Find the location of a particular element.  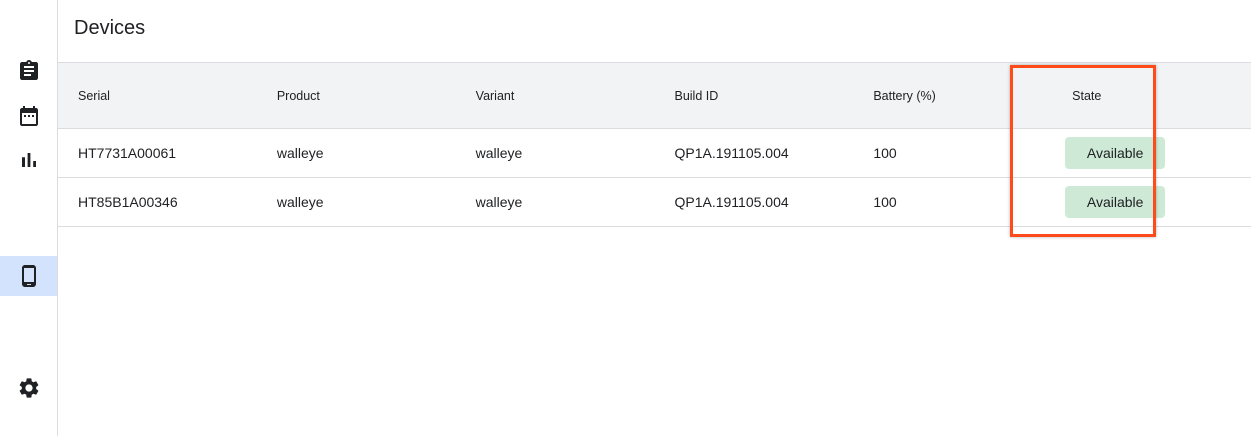

clipboard-icon is located at coordinates (28, 70).